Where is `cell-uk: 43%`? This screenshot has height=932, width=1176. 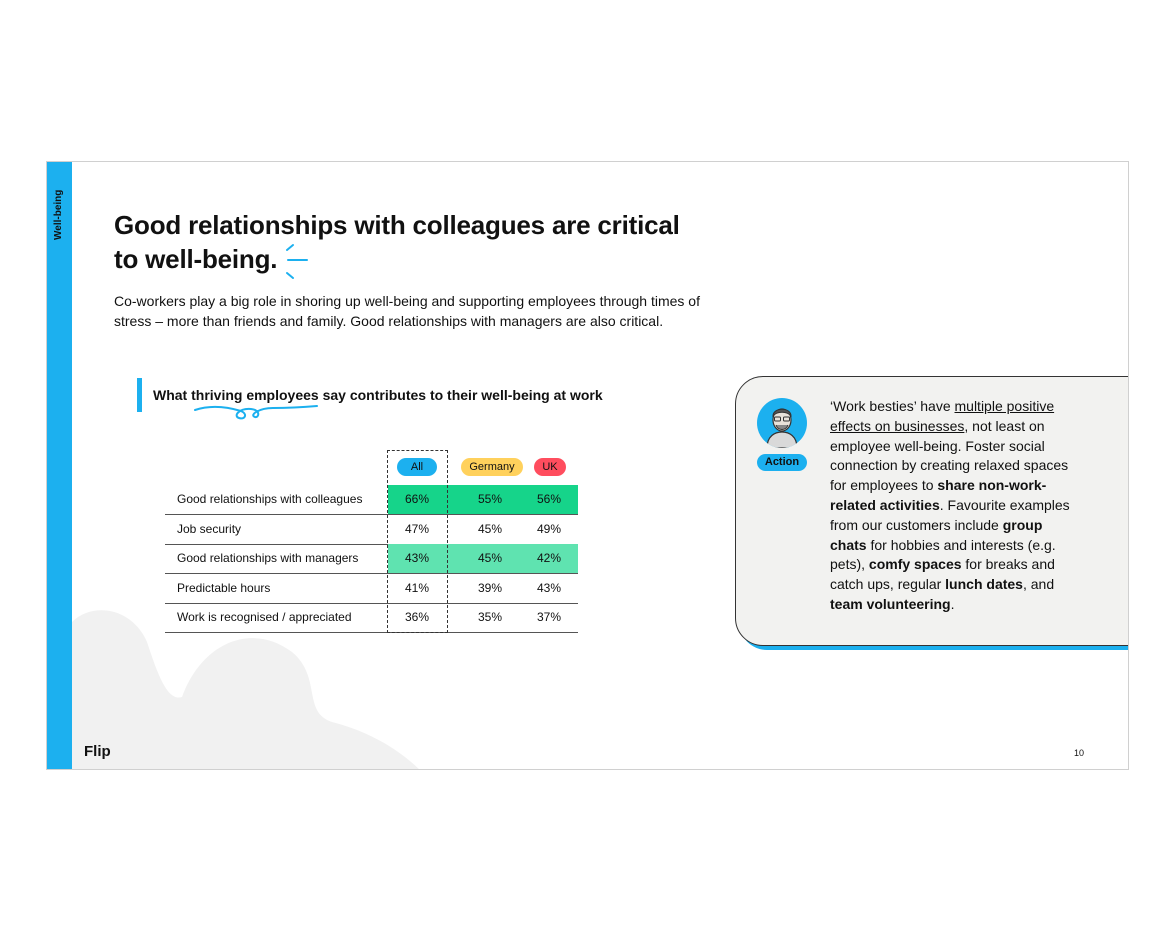
cell-uk: 43% is located at coordinates (549, 588).